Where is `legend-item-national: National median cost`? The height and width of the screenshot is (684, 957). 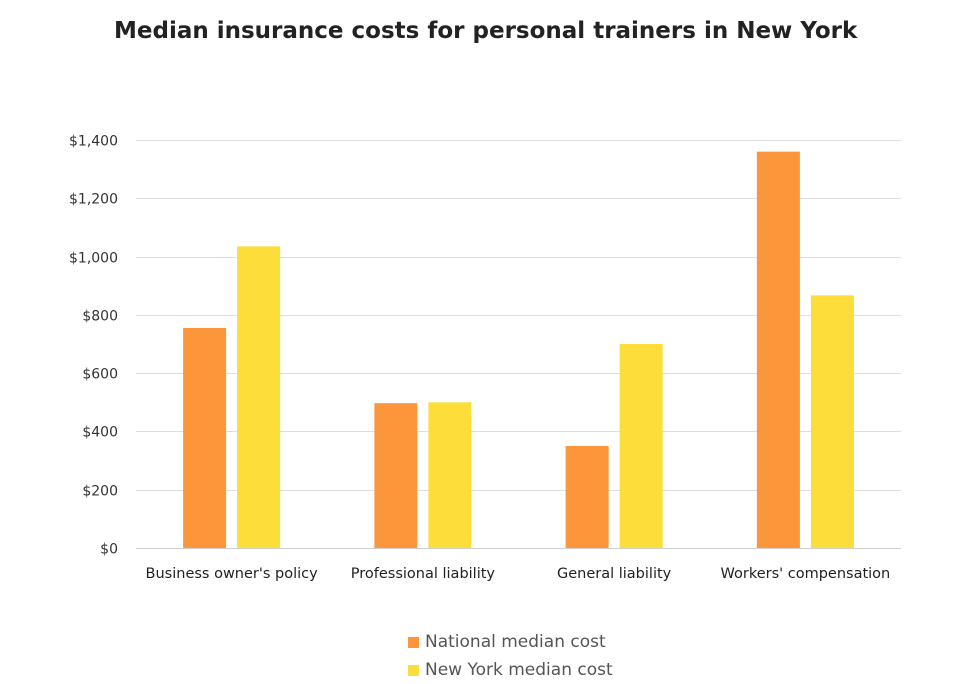
legend-item-national: National median cost is located at coordinates (510, 642).